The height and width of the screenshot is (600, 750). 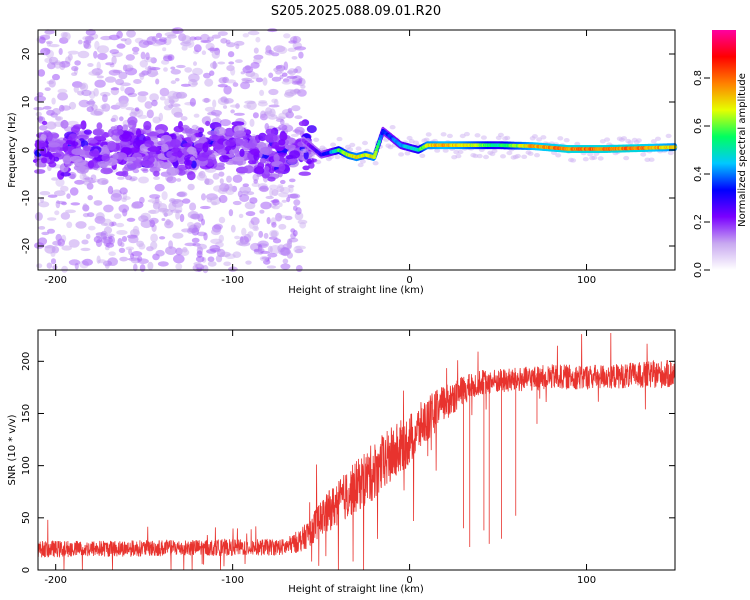 What do you see at coordinates (26, 246) in the screenshot?
I see `spectrogram-y-tick-label: -20` at bounding box center [26, 246].